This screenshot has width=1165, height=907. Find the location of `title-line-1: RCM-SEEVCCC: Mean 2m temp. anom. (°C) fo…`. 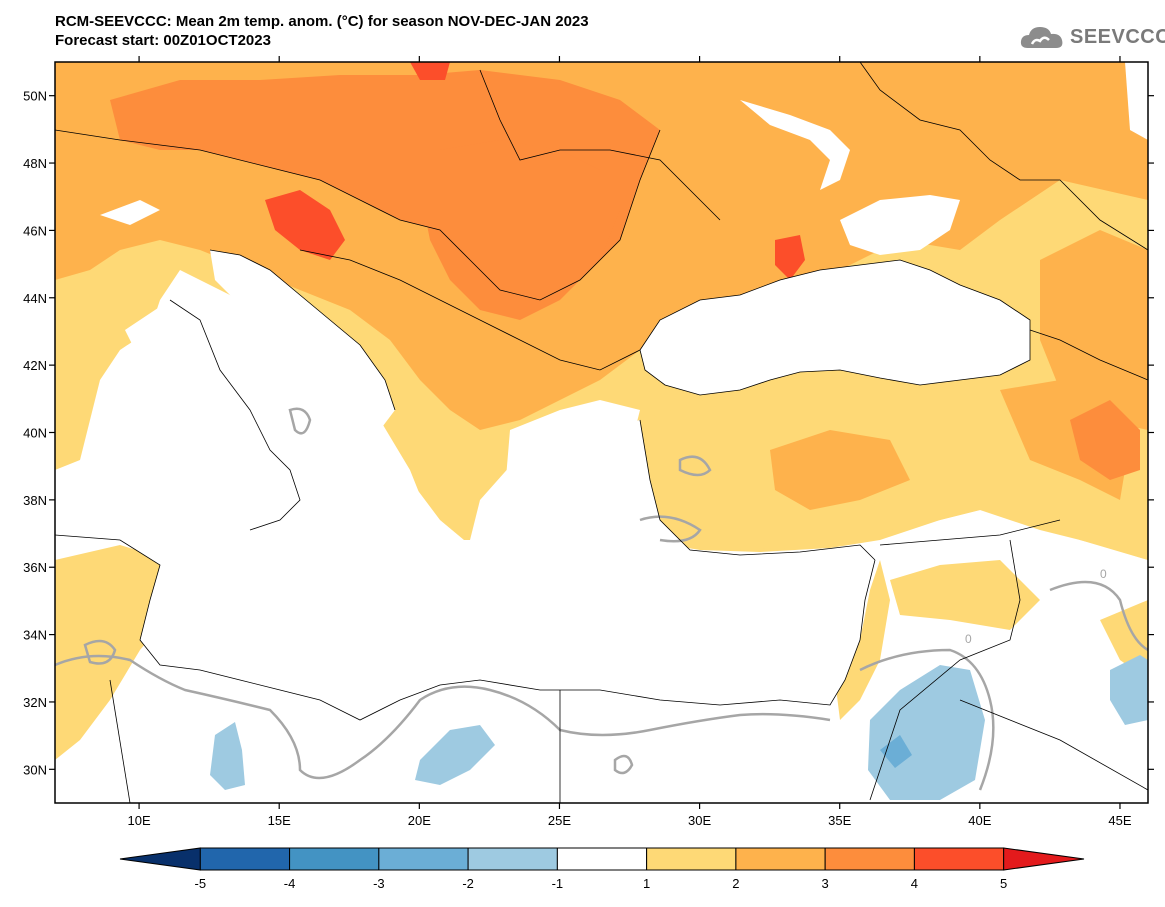

title-line-1: RCM-SEEVCCC: Mean 2m temp. anom. (°C) fo… is located at coordinates (322, 21).